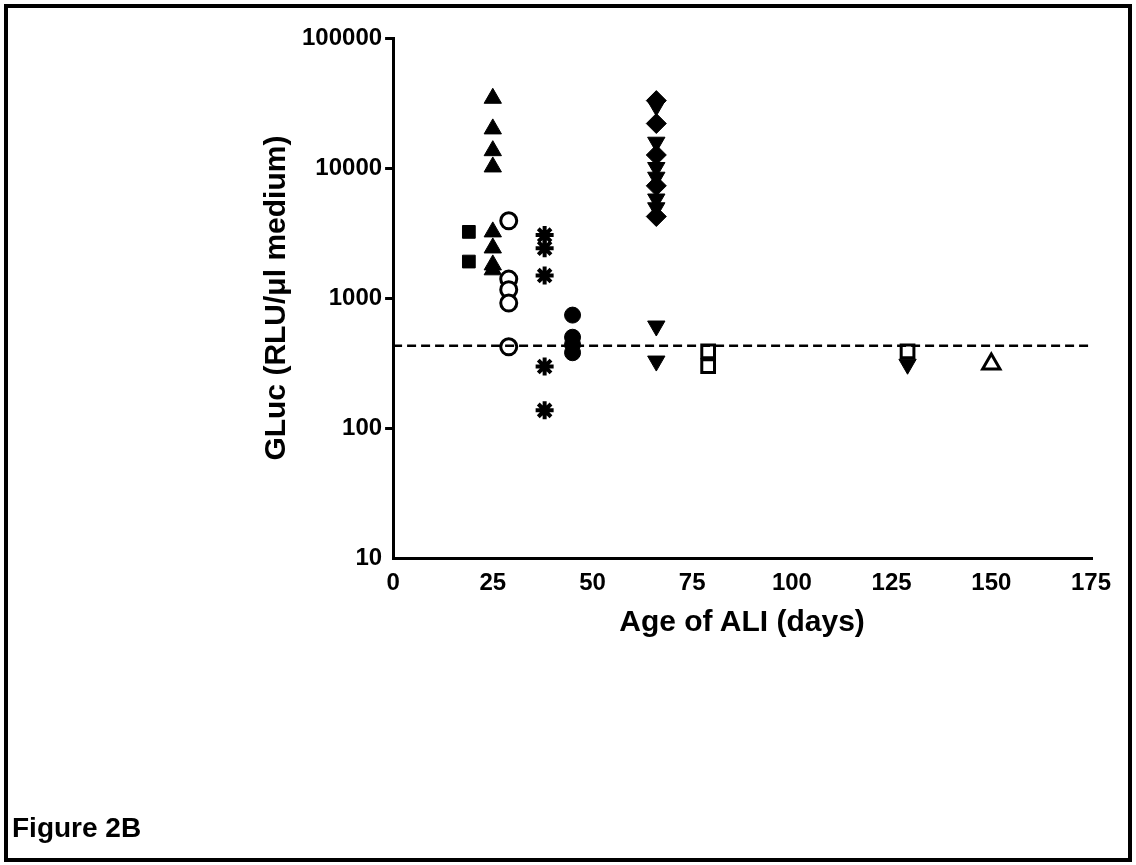 Image resolution: width=1136 pixels, height=865 pixels. Describe the element at coordinates (393, 582) in the screenshot. I see `x-tick-label: 0` at that location.